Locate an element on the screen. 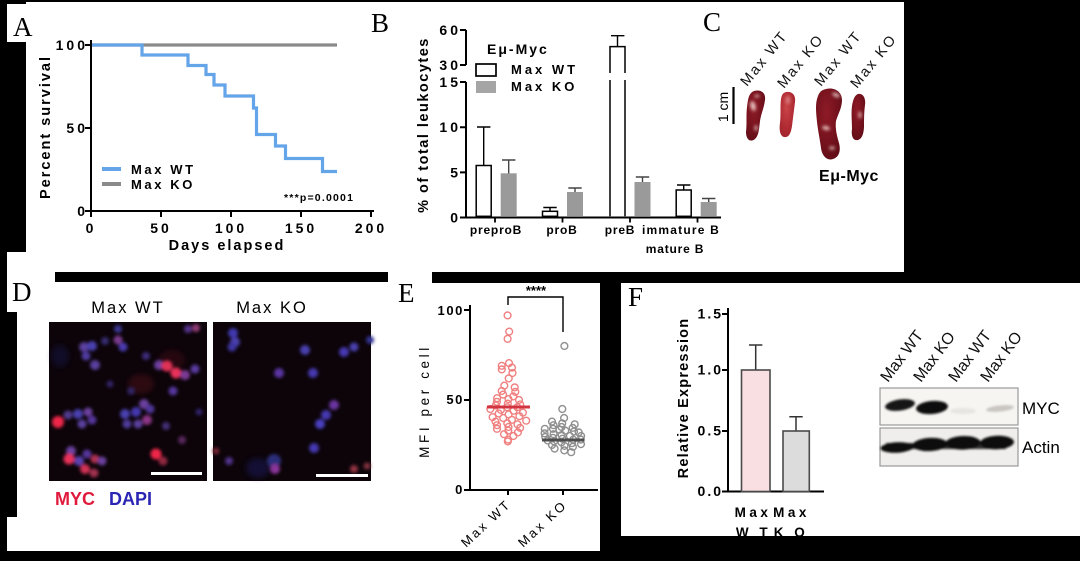 The width and height of the screenshot is (1080, 561). svg-text: 1 cm is located at coordinates (723, 107).